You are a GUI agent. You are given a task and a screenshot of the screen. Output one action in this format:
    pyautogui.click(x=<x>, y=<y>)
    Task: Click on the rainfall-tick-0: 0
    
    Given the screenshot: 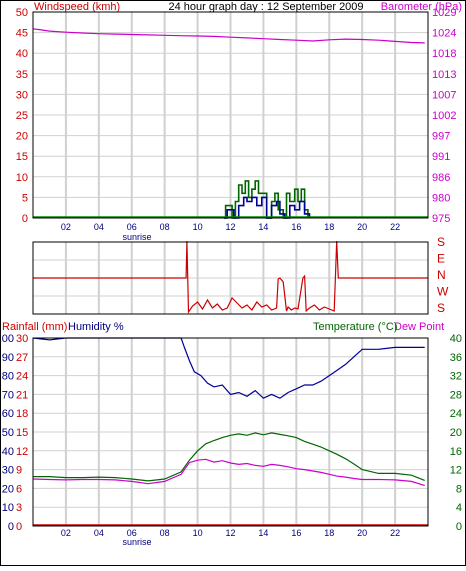 What is the action you would take?
    pyautogui.click(x=19, y=527)
    